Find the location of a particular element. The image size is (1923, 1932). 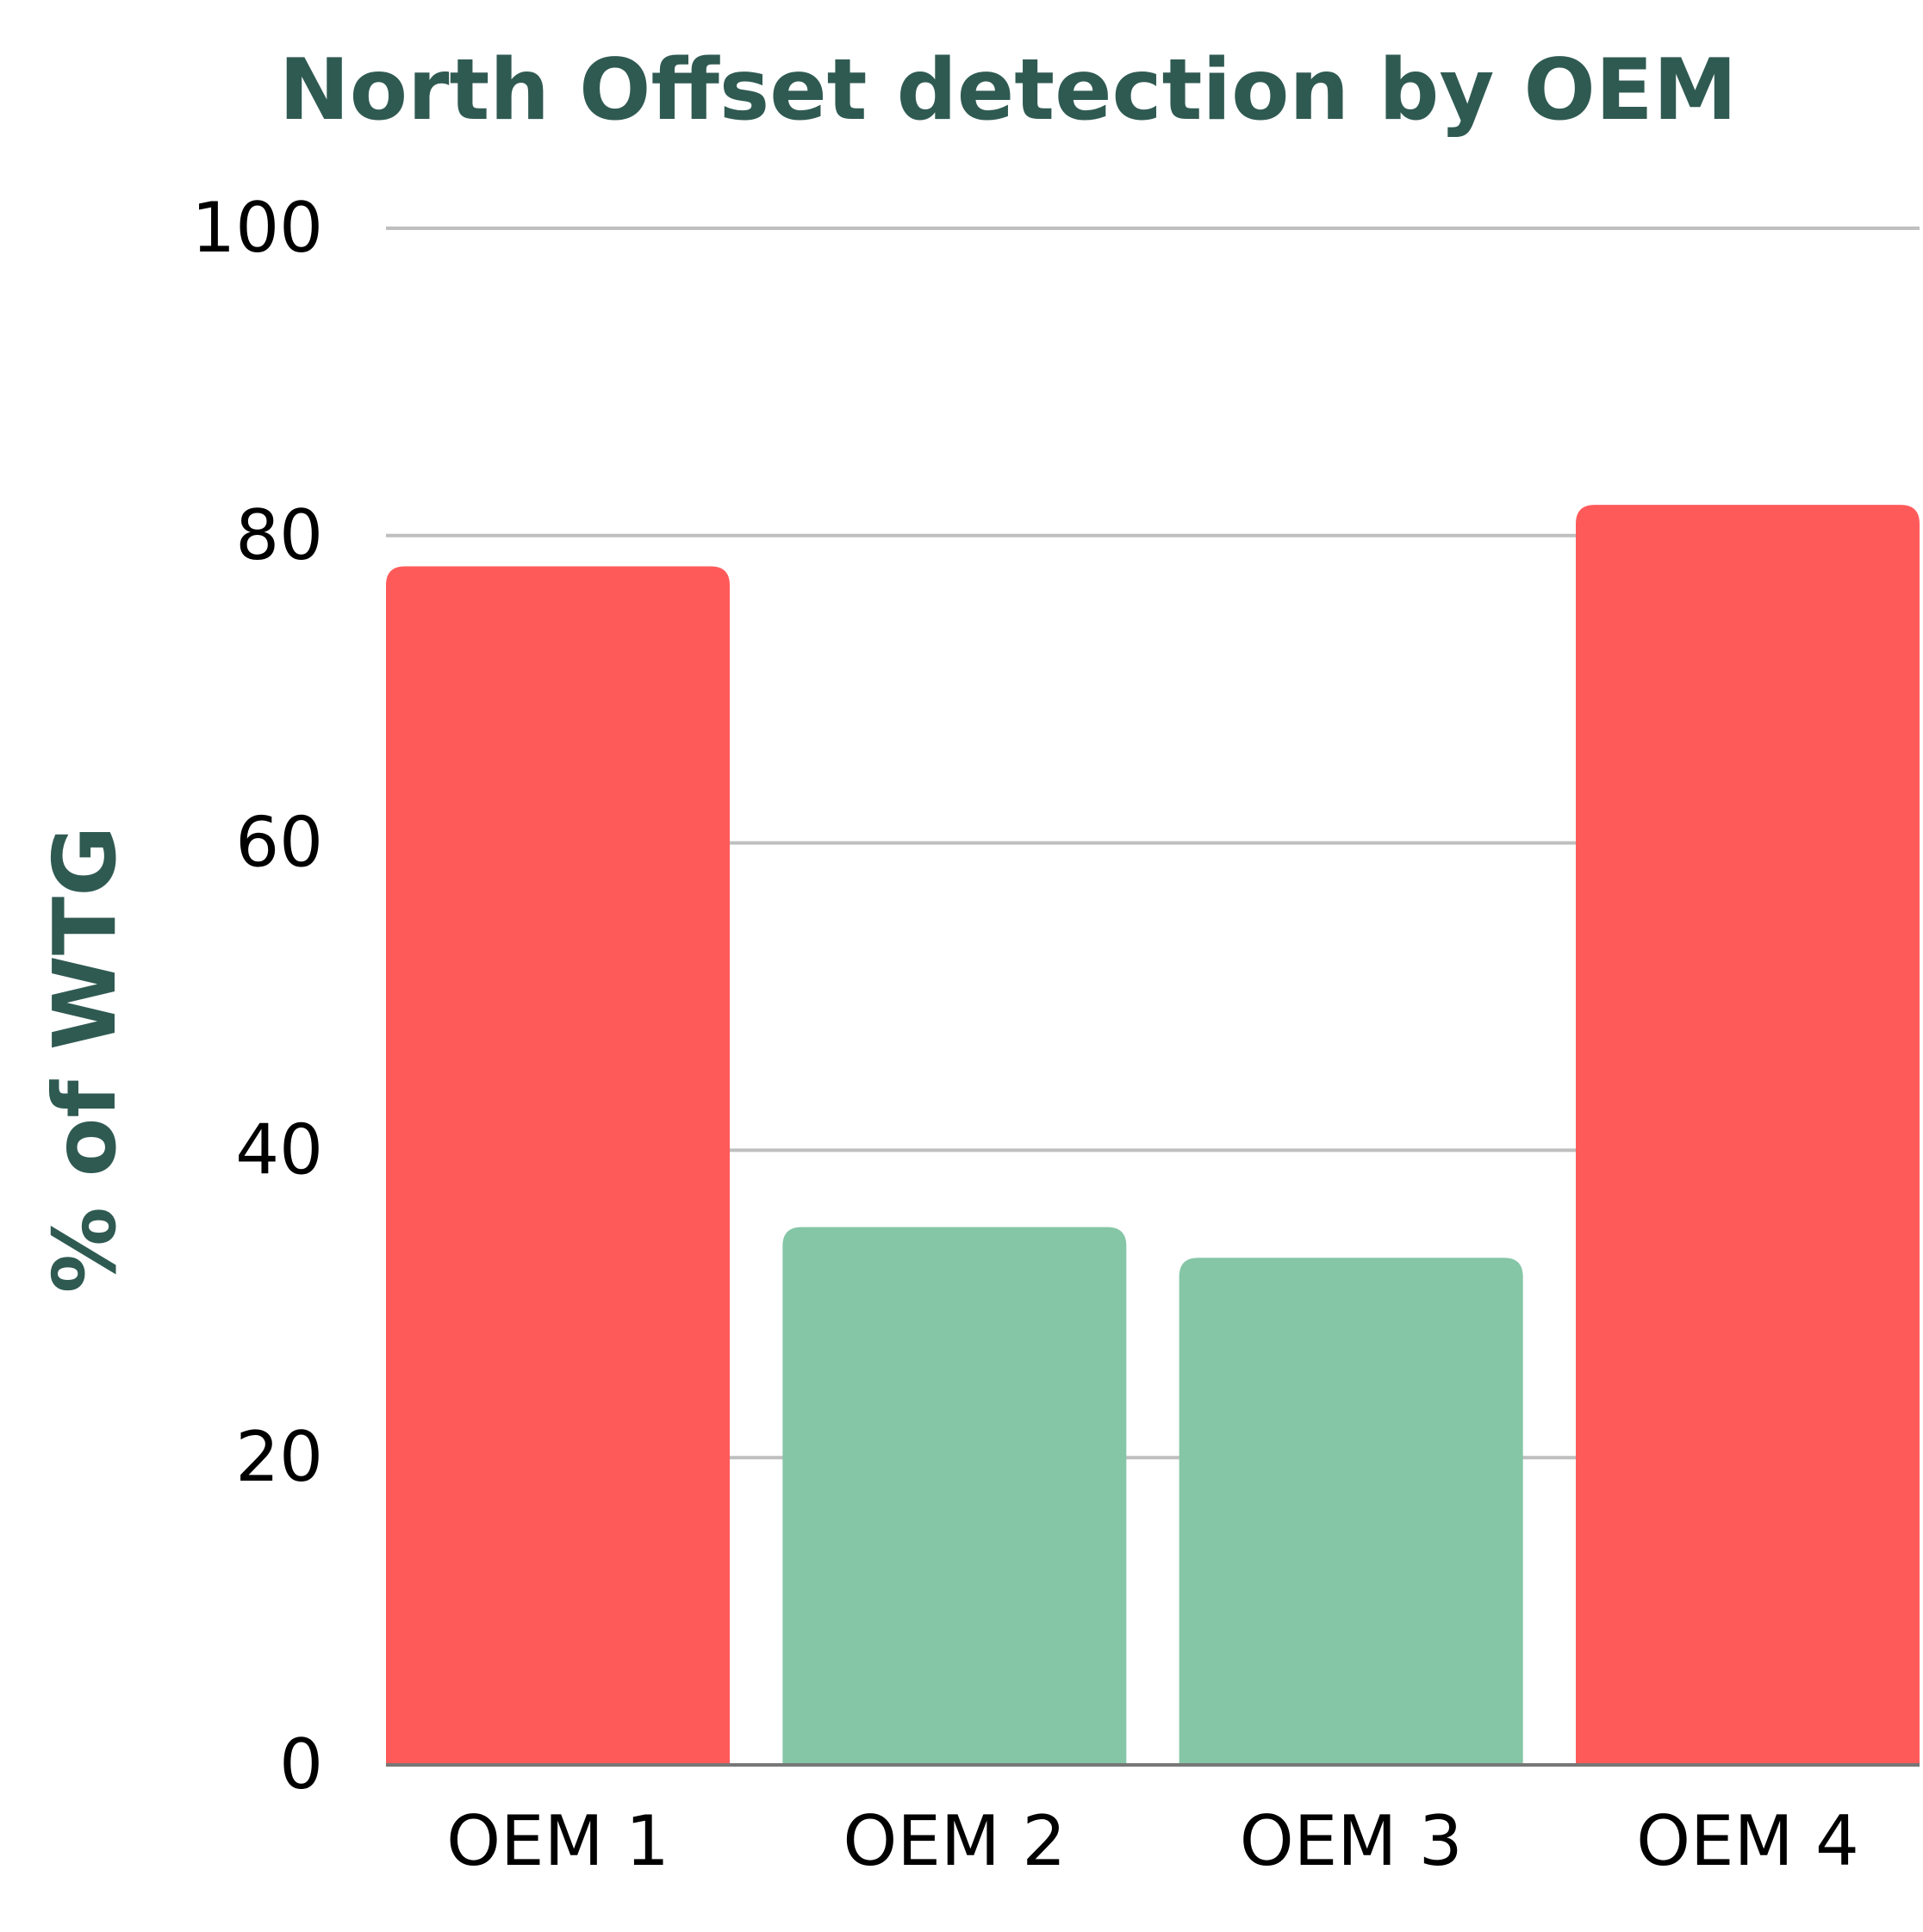

x-tick-label: OEM 3 is located at coordinates (1351, 1841).